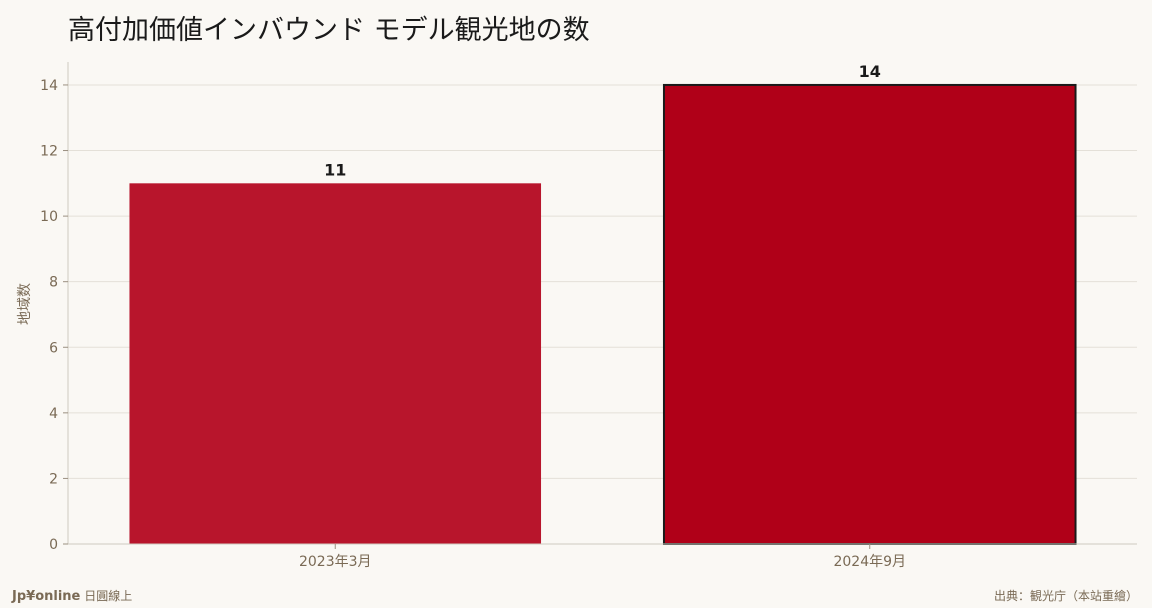 The width and height of the screenshot is (1152, 608). Describe the element at coordinates (869, 562) in the screenshot. I see `x-tick-label: 2024年9月` at that location.